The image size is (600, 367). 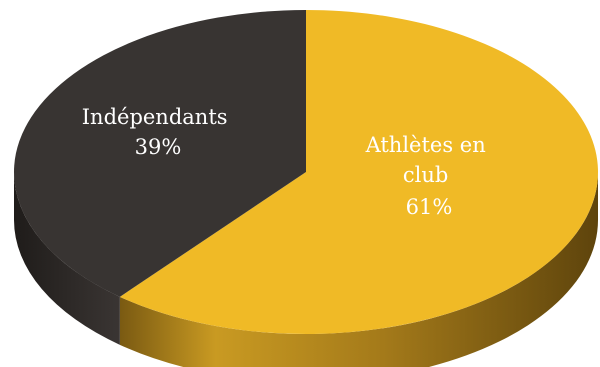 I want to click on slice-value-independants: 39%, so click(x=158, y=147).